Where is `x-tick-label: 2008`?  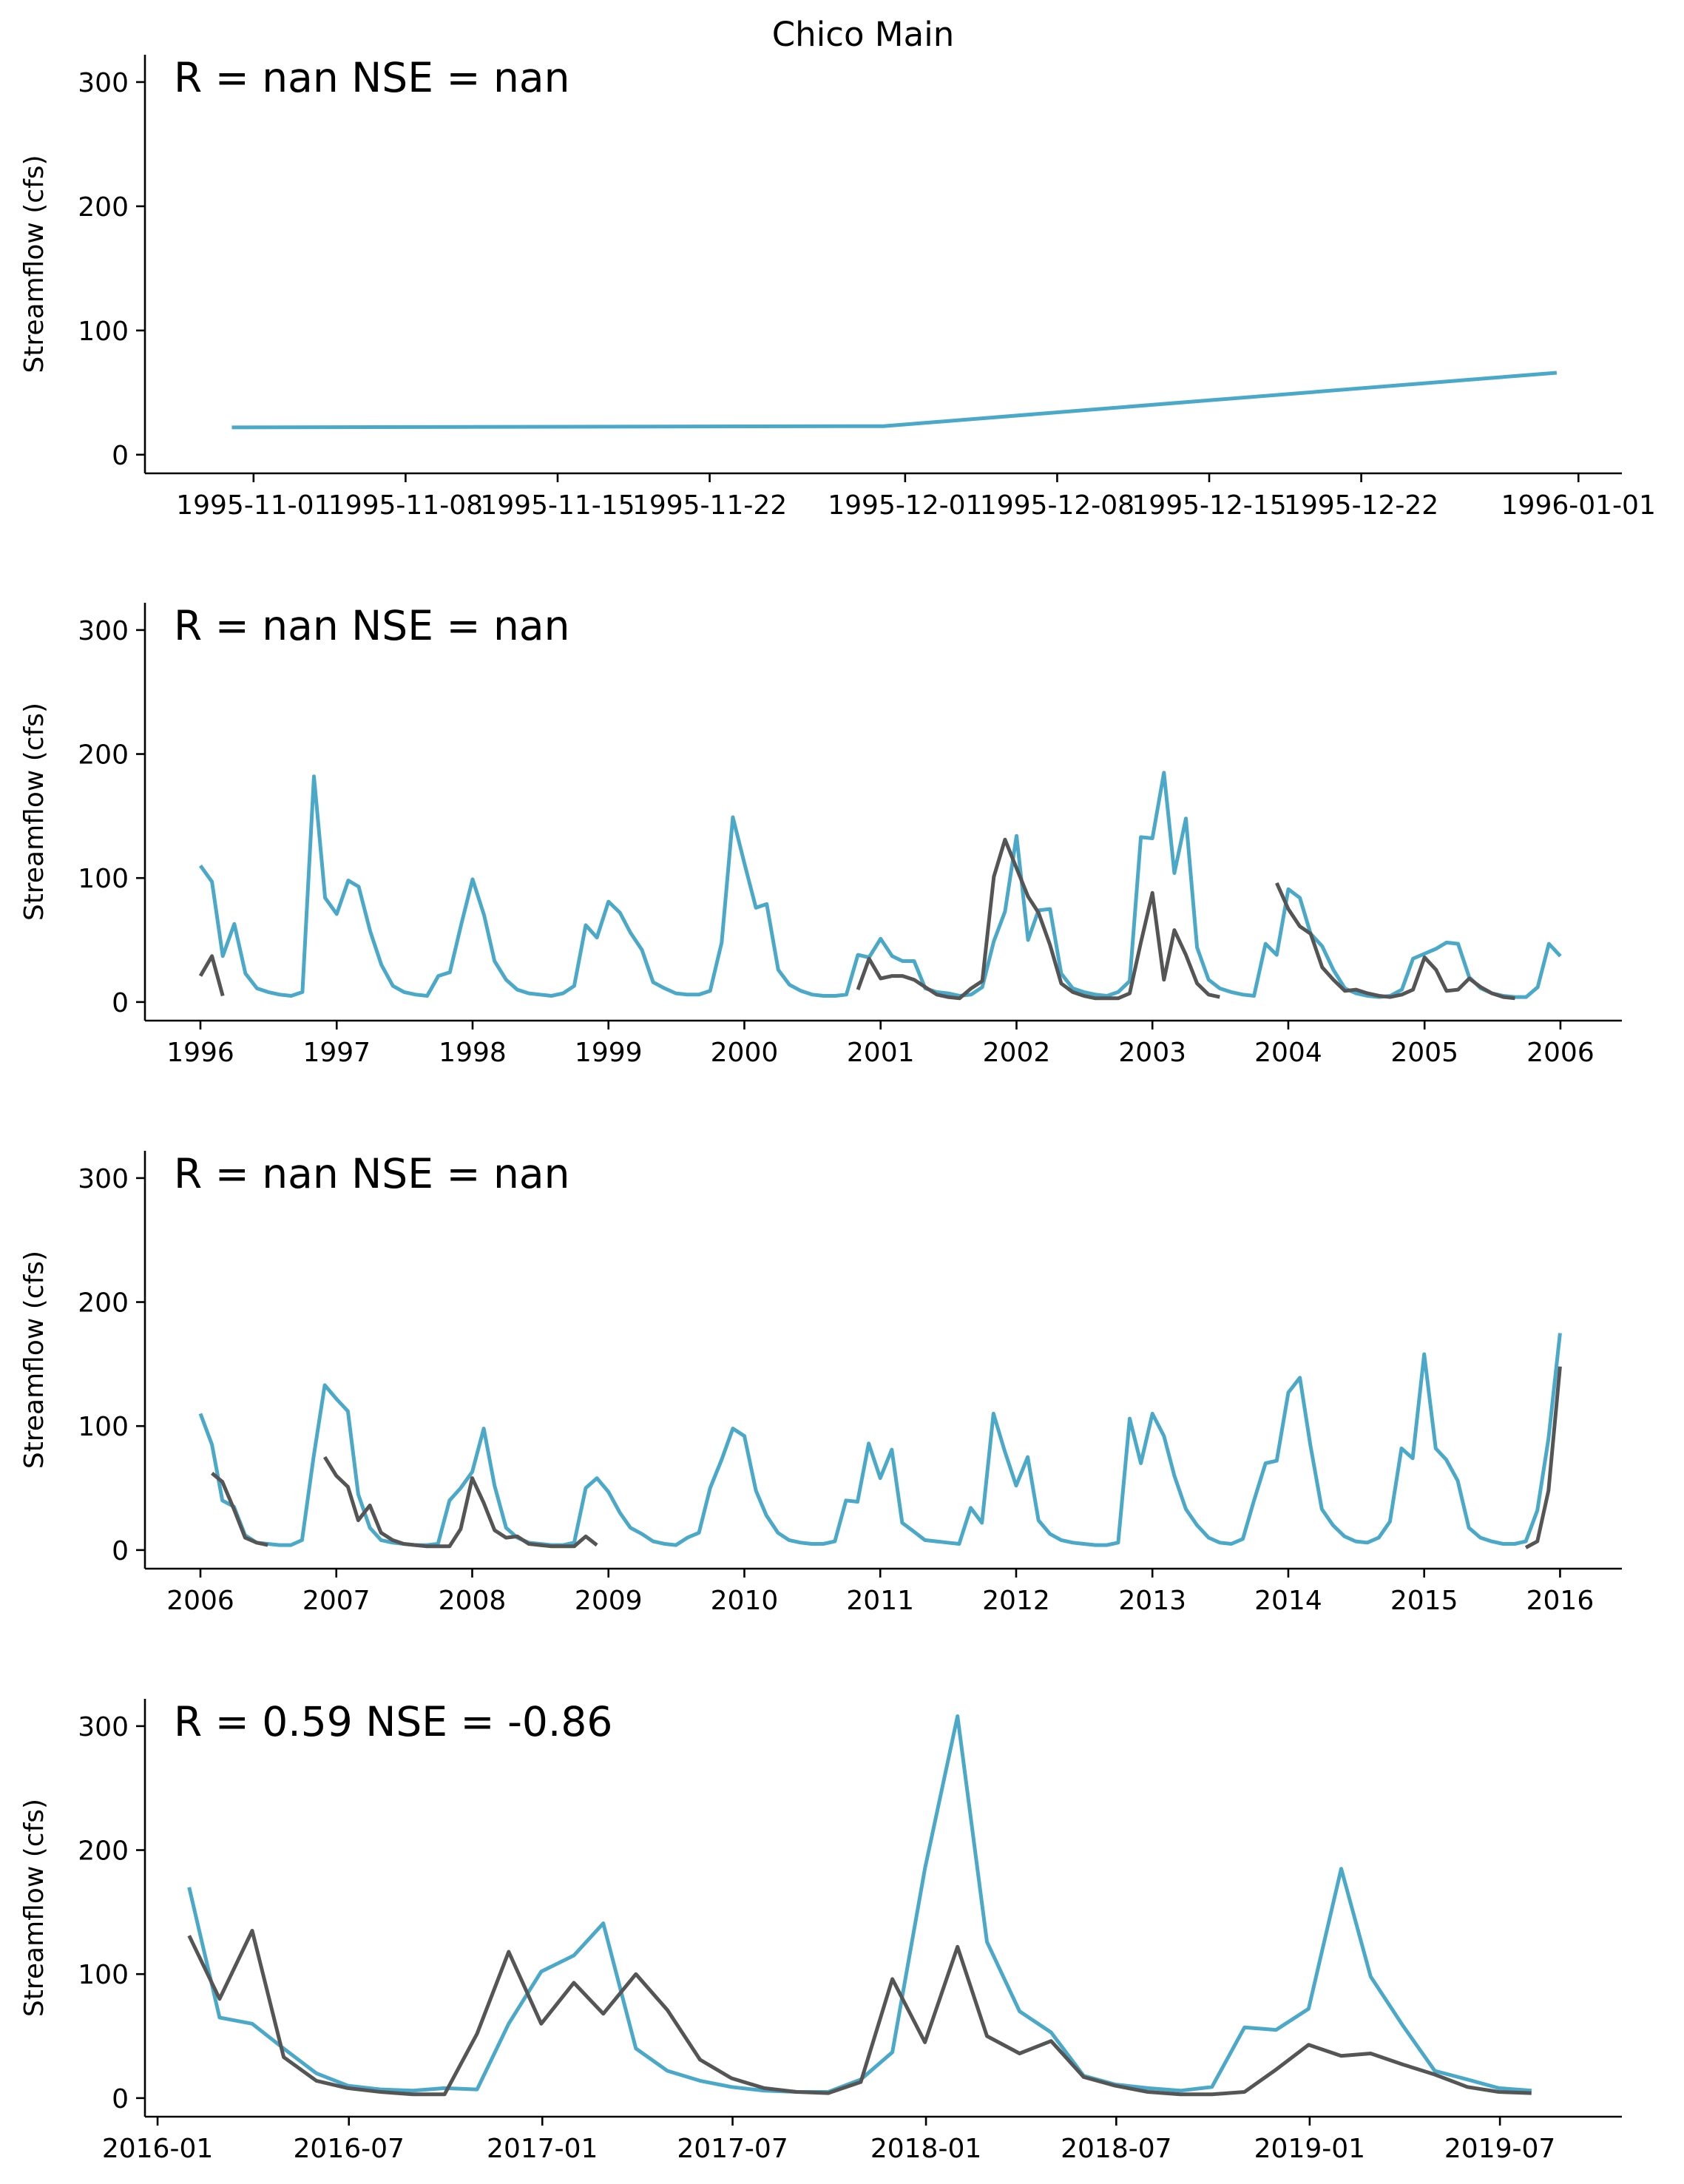
x-tick-label: 2008 is located at coordinates (473, 1601).